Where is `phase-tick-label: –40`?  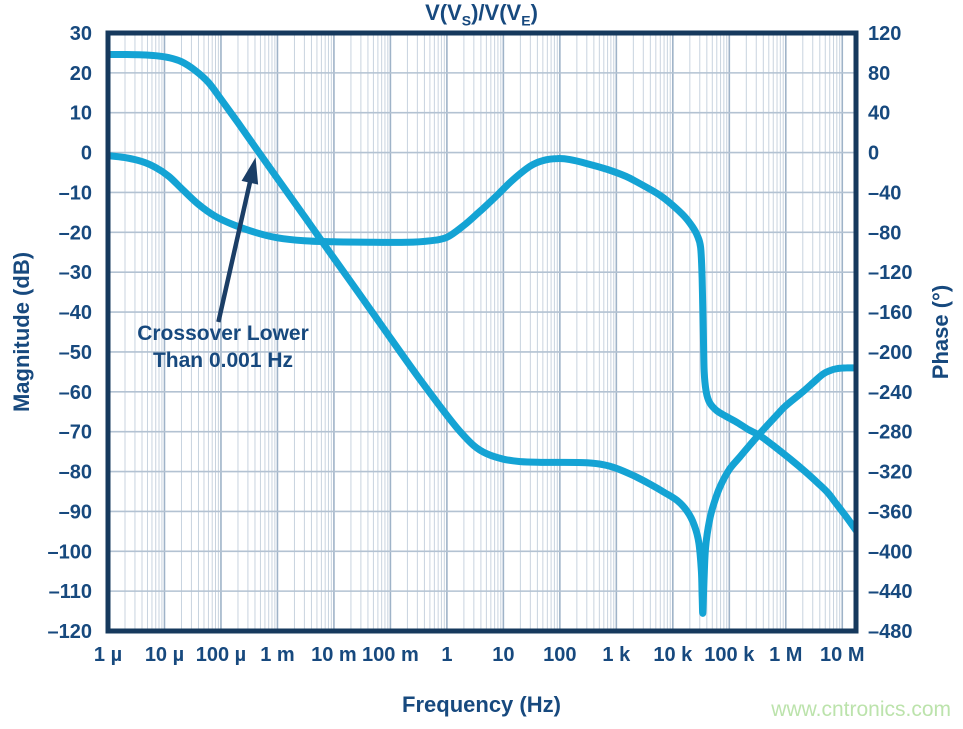
phase-tick-label: –40 is located at coordinates (884, 193).